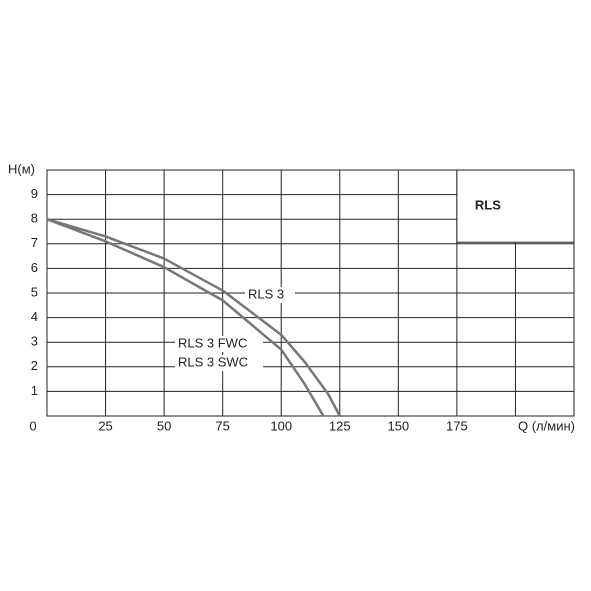 This screenshot has height=591, width=591. What do you see at coordinates (34, 193) in the screenshot?
I see `y-tick-label: 9` at bounding box center [34, 193].